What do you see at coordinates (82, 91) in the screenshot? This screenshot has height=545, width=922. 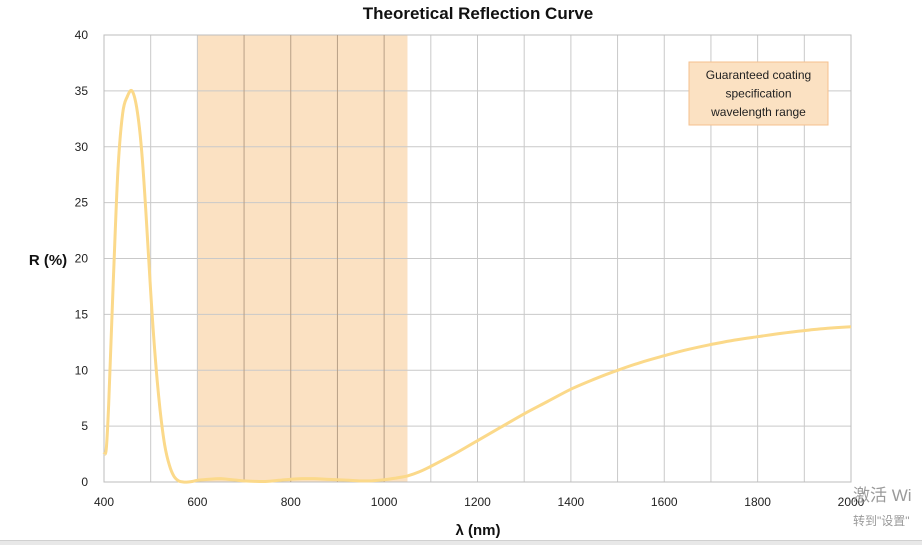 I see `y-tick-label: 35` at bounding box center [82, 91].